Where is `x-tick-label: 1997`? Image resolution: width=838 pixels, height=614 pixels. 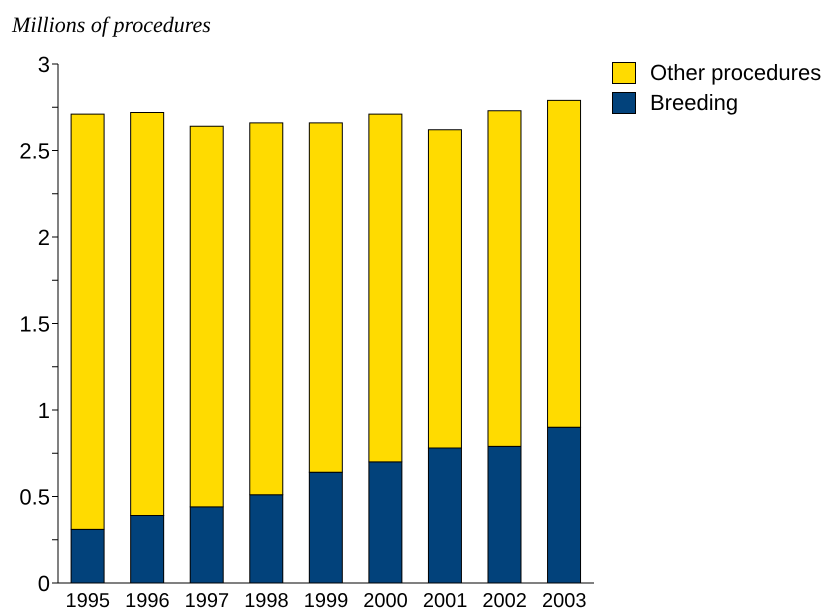 x-tick-label: 1997 is located at coordinates (207, 601).